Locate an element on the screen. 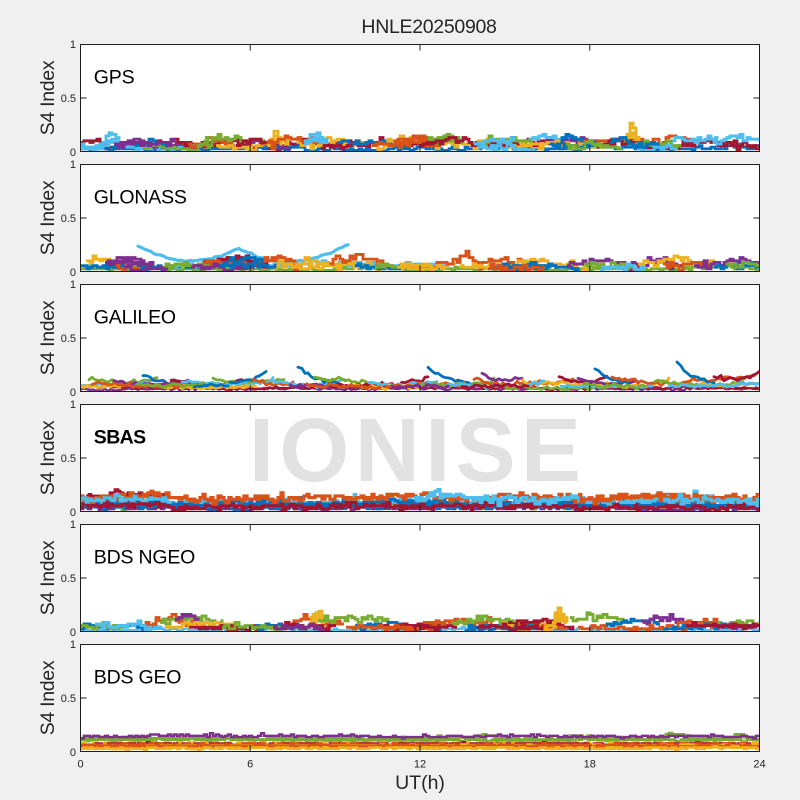  svg-text: IONISE is located at coordinates (417, 451).